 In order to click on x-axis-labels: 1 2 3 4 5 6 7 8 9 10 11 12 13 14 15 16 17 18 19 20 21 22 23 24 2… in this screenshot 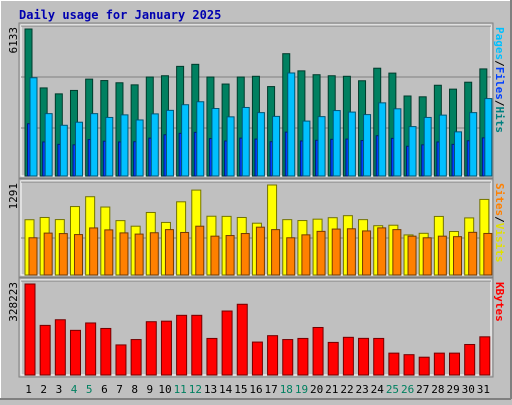, I will do `click(257, 389)`.